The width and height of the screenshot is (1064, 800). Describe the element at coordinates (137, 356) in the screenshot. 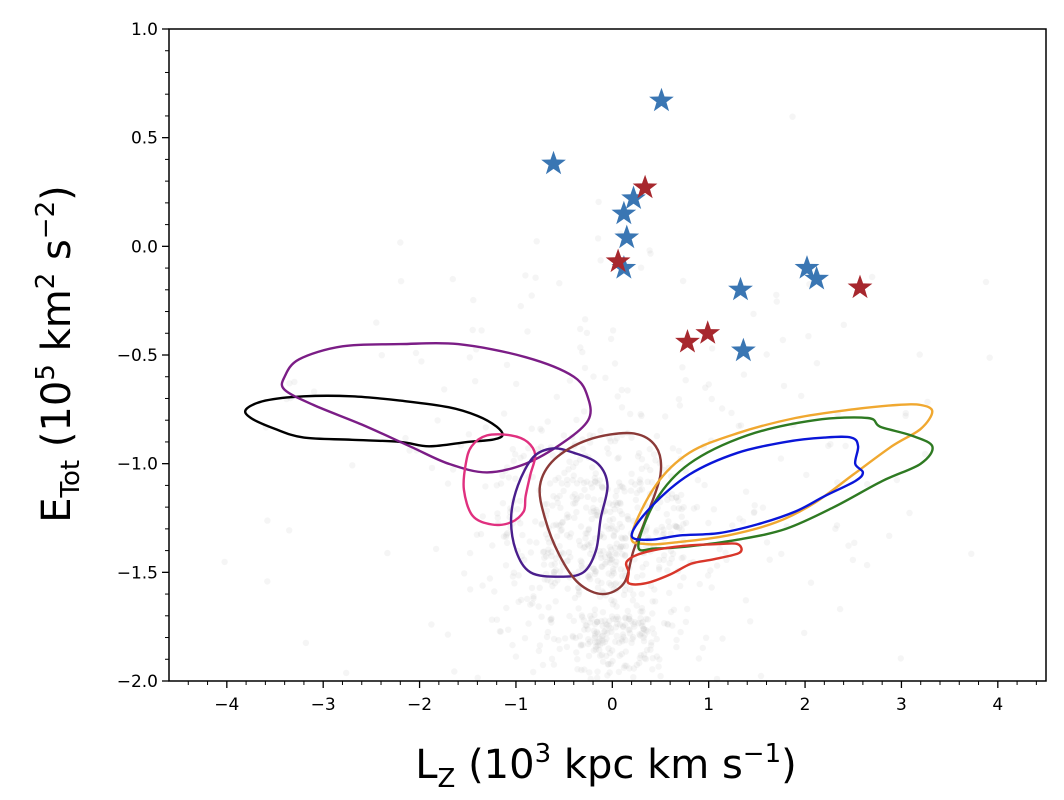

I see `y-tick-label: −0.5` at that location.